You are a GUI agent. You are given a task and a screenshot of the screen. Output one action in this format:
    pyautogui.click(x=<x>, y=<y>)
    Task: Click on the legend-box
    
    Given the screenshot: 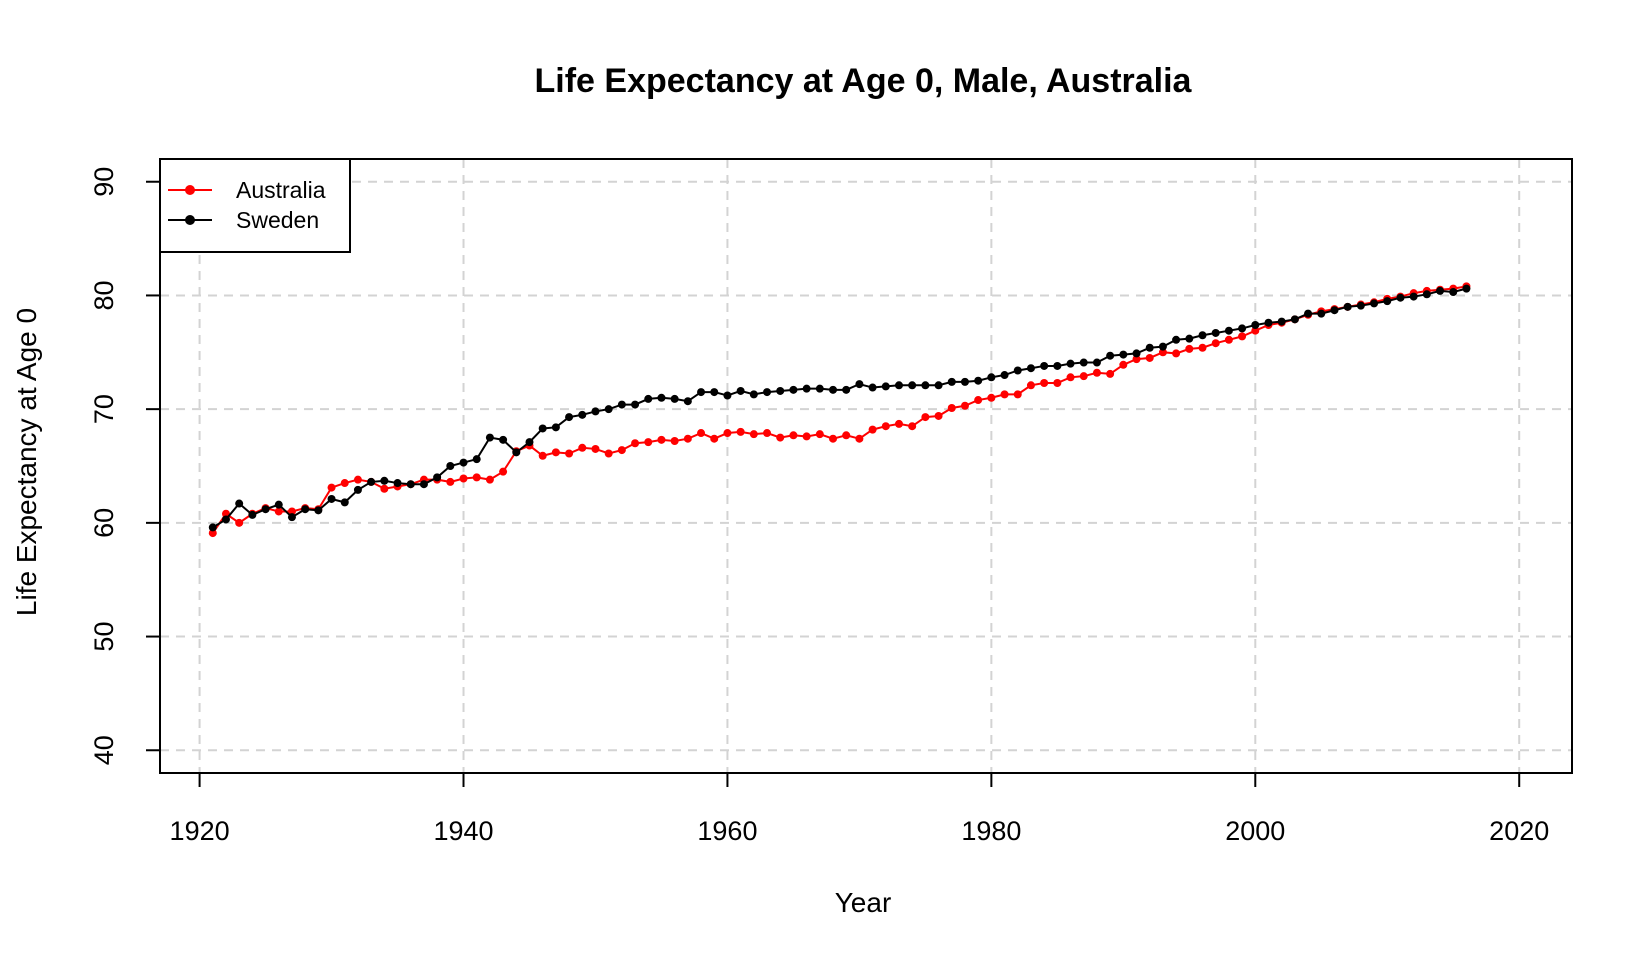 What is the action you would take?
    pyautogui.click(x=255, y=205)
    